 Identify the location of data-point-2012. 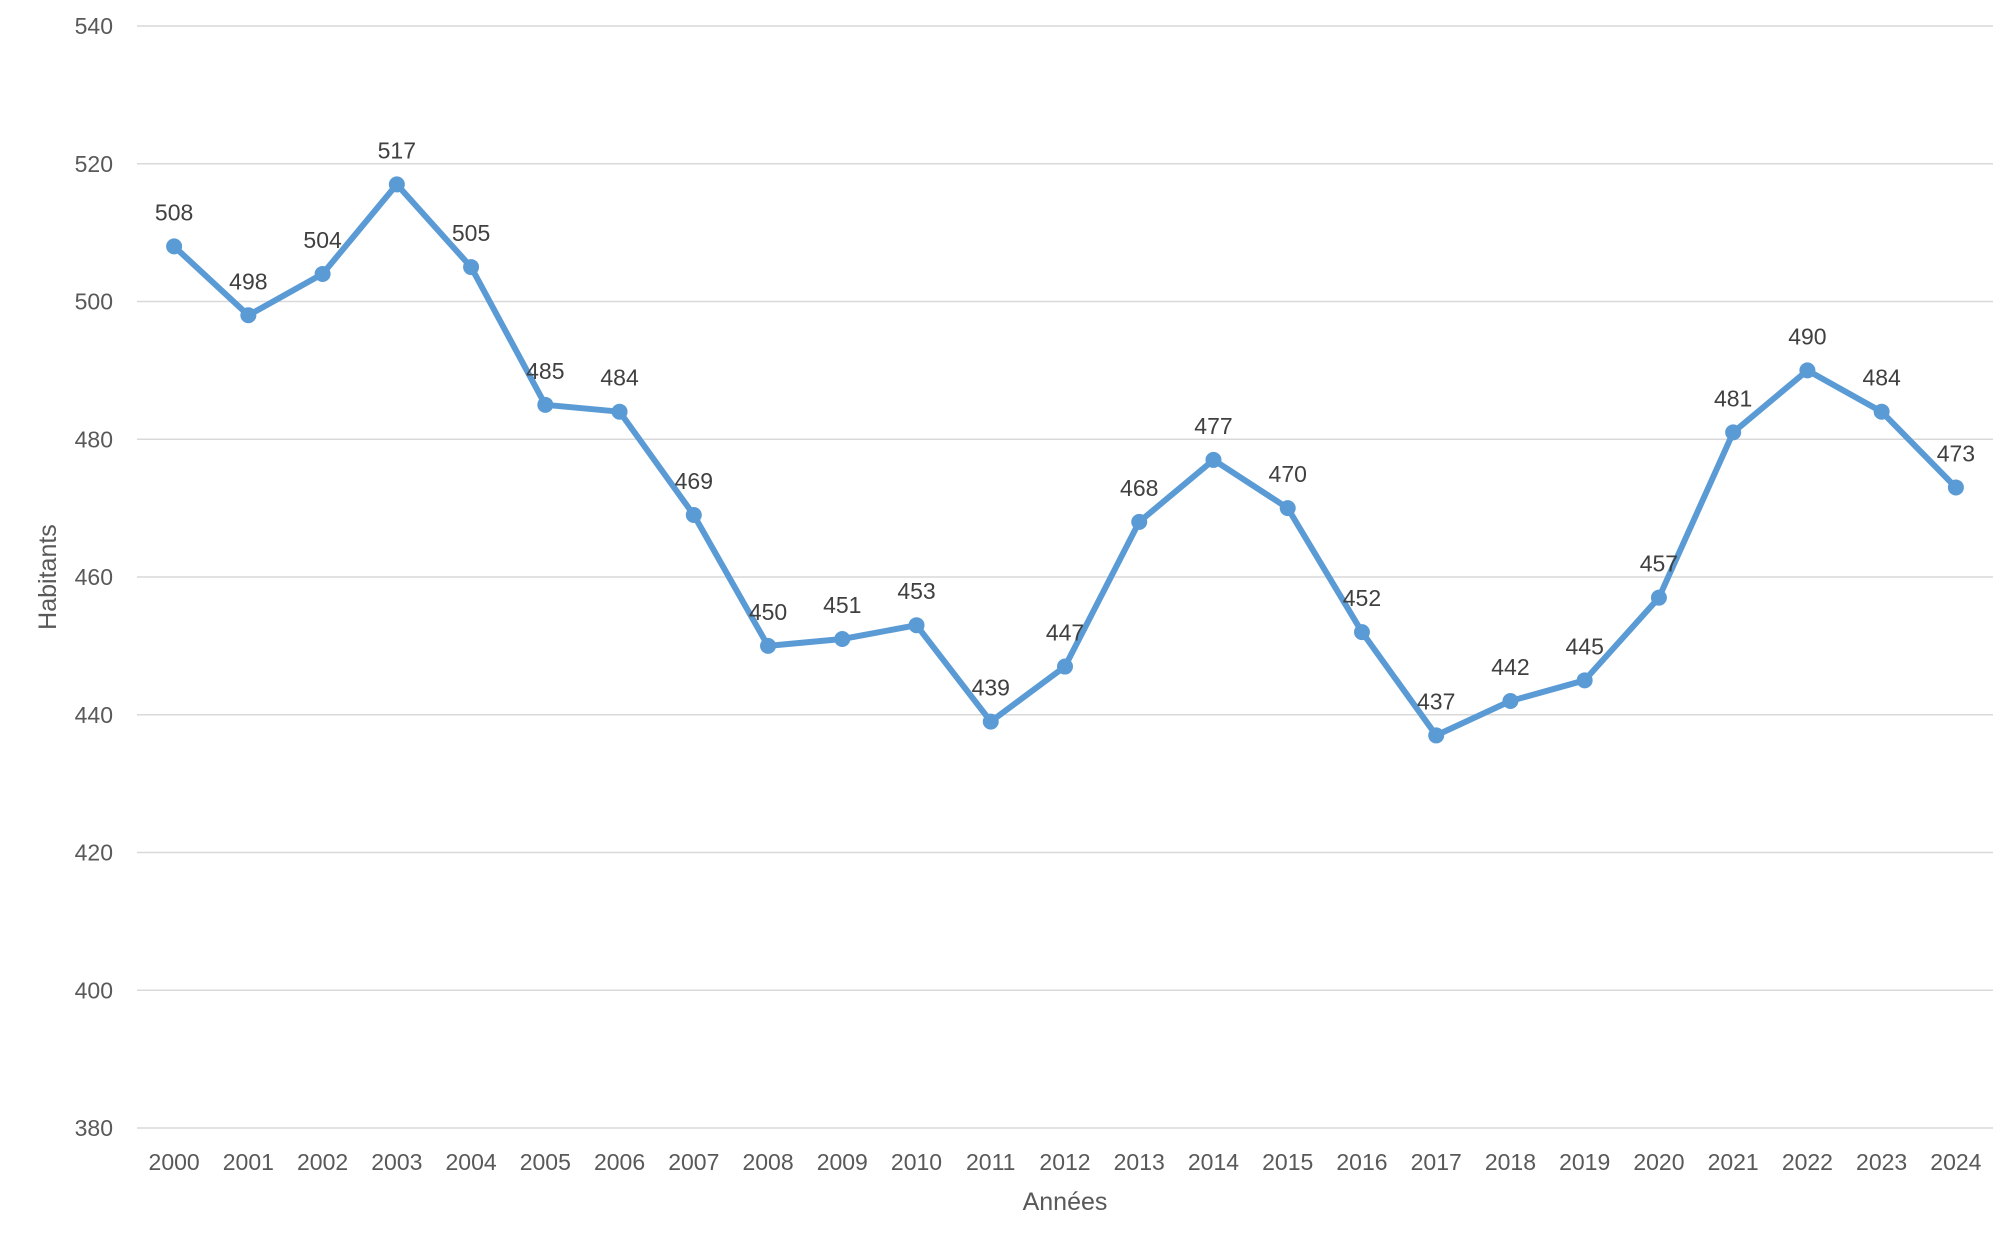
(1065, 666).